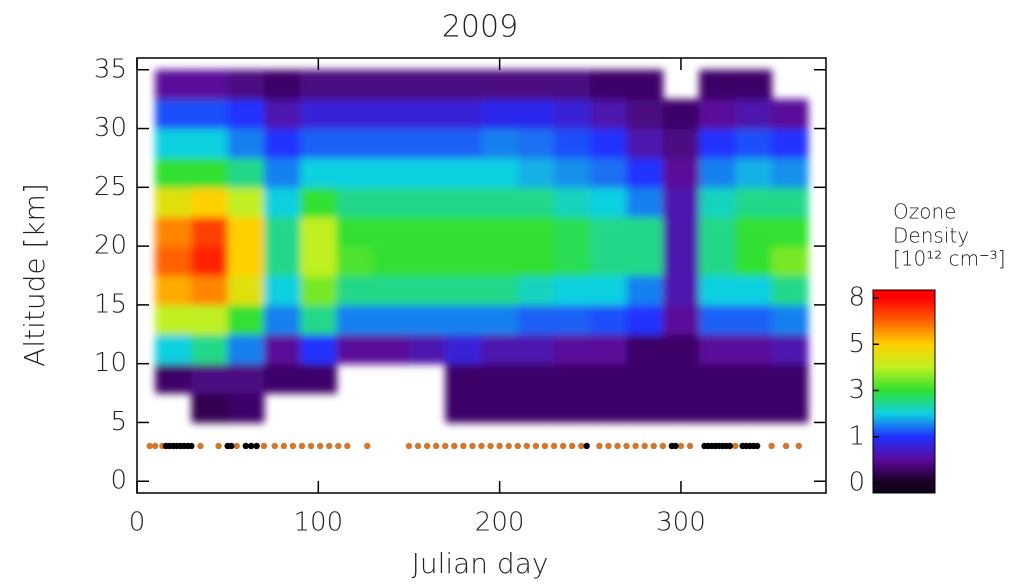 The height and width of the screenshot is (585, 1027). Describe the element at coordinates (681, 523) in the screenshot. I see `x-tick-label: 300` at that location.